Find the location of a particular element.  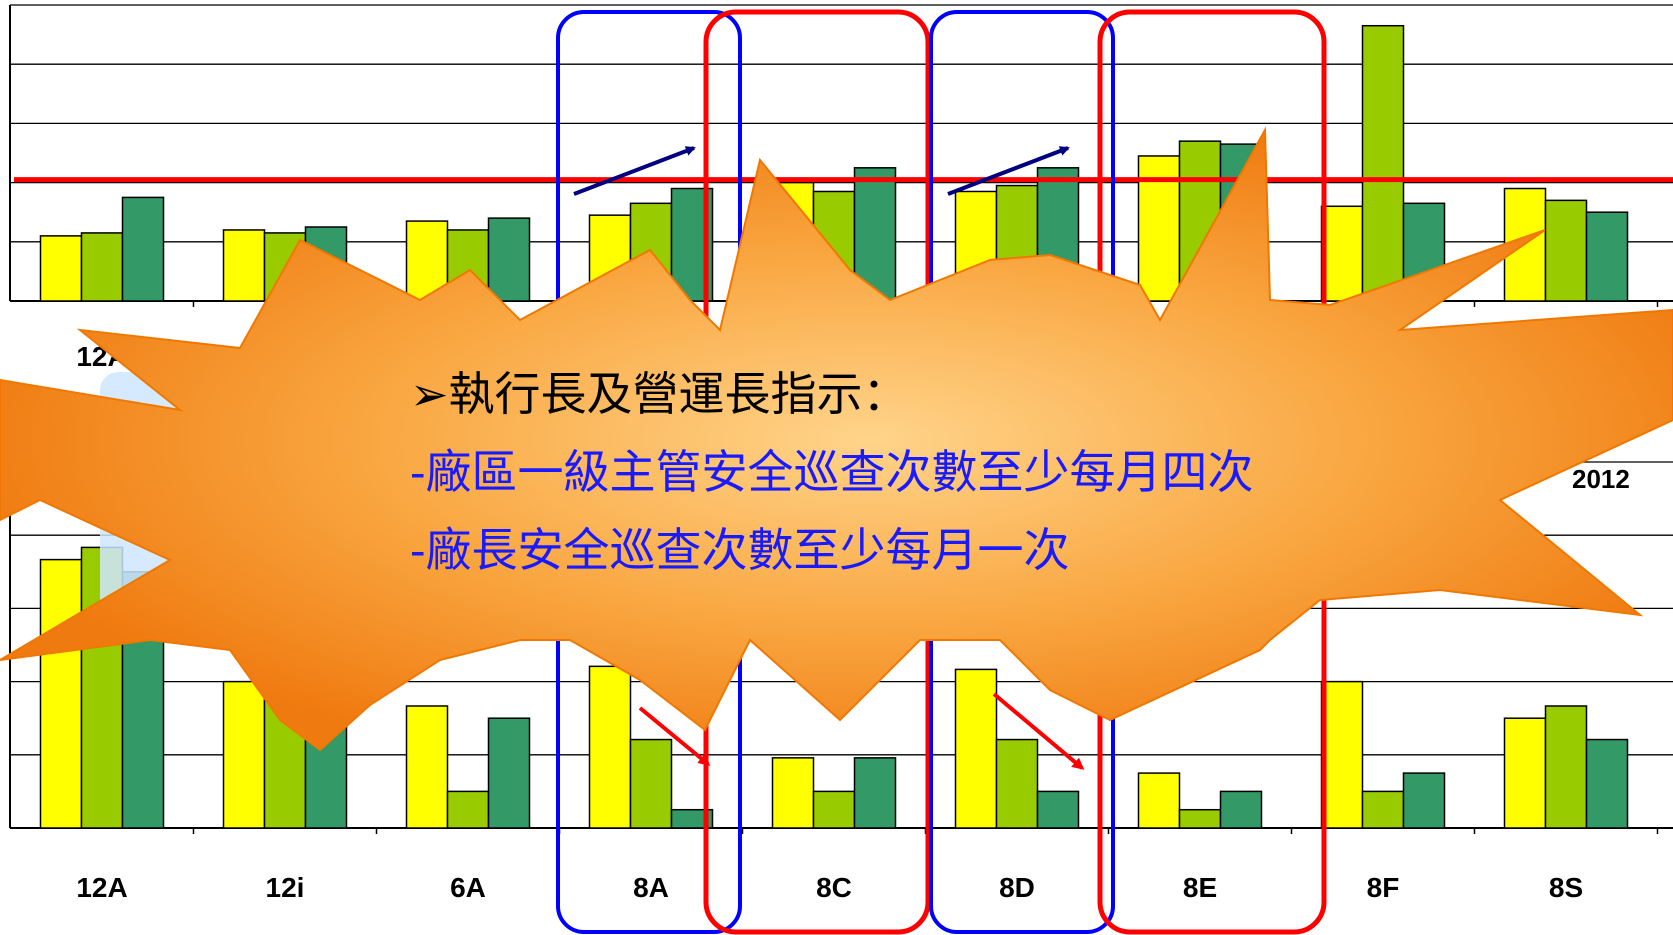

category-label-6A: 6A is located at coordinates (468, 887).